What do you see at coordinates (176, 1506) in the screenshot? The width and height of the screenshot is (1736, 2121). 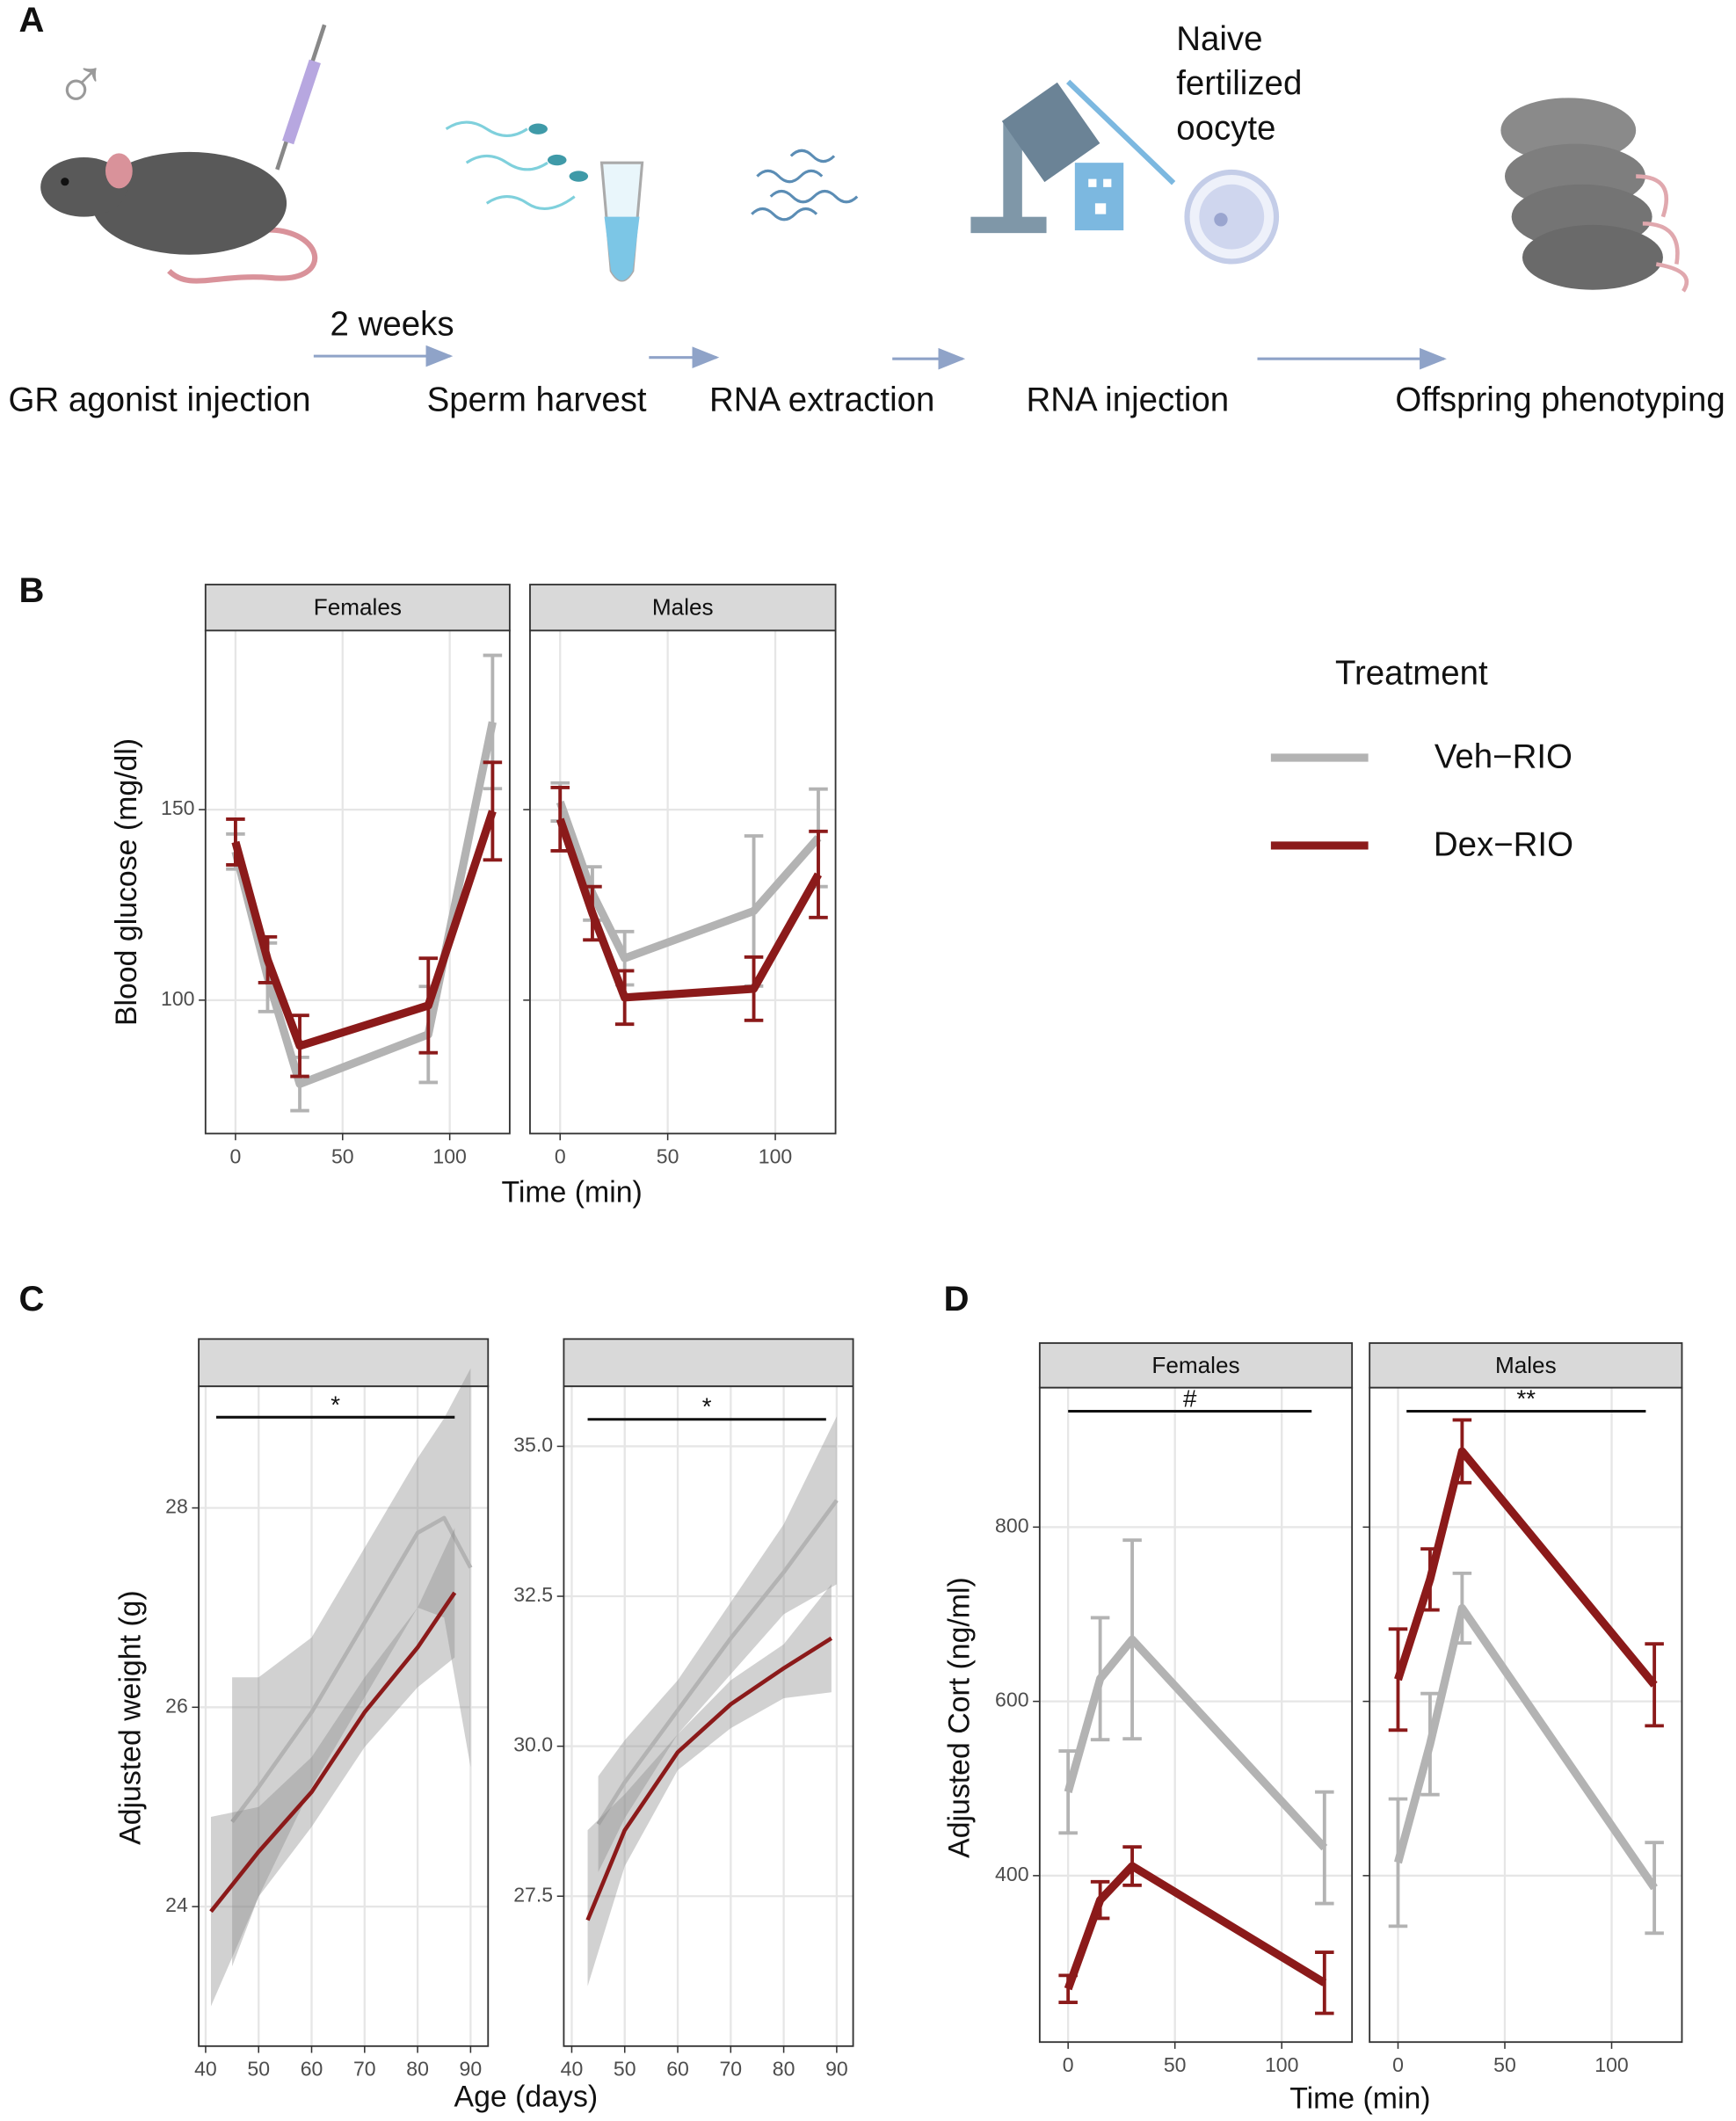 I see `y-tick-label: 28` at bounding box center [176, 1506].